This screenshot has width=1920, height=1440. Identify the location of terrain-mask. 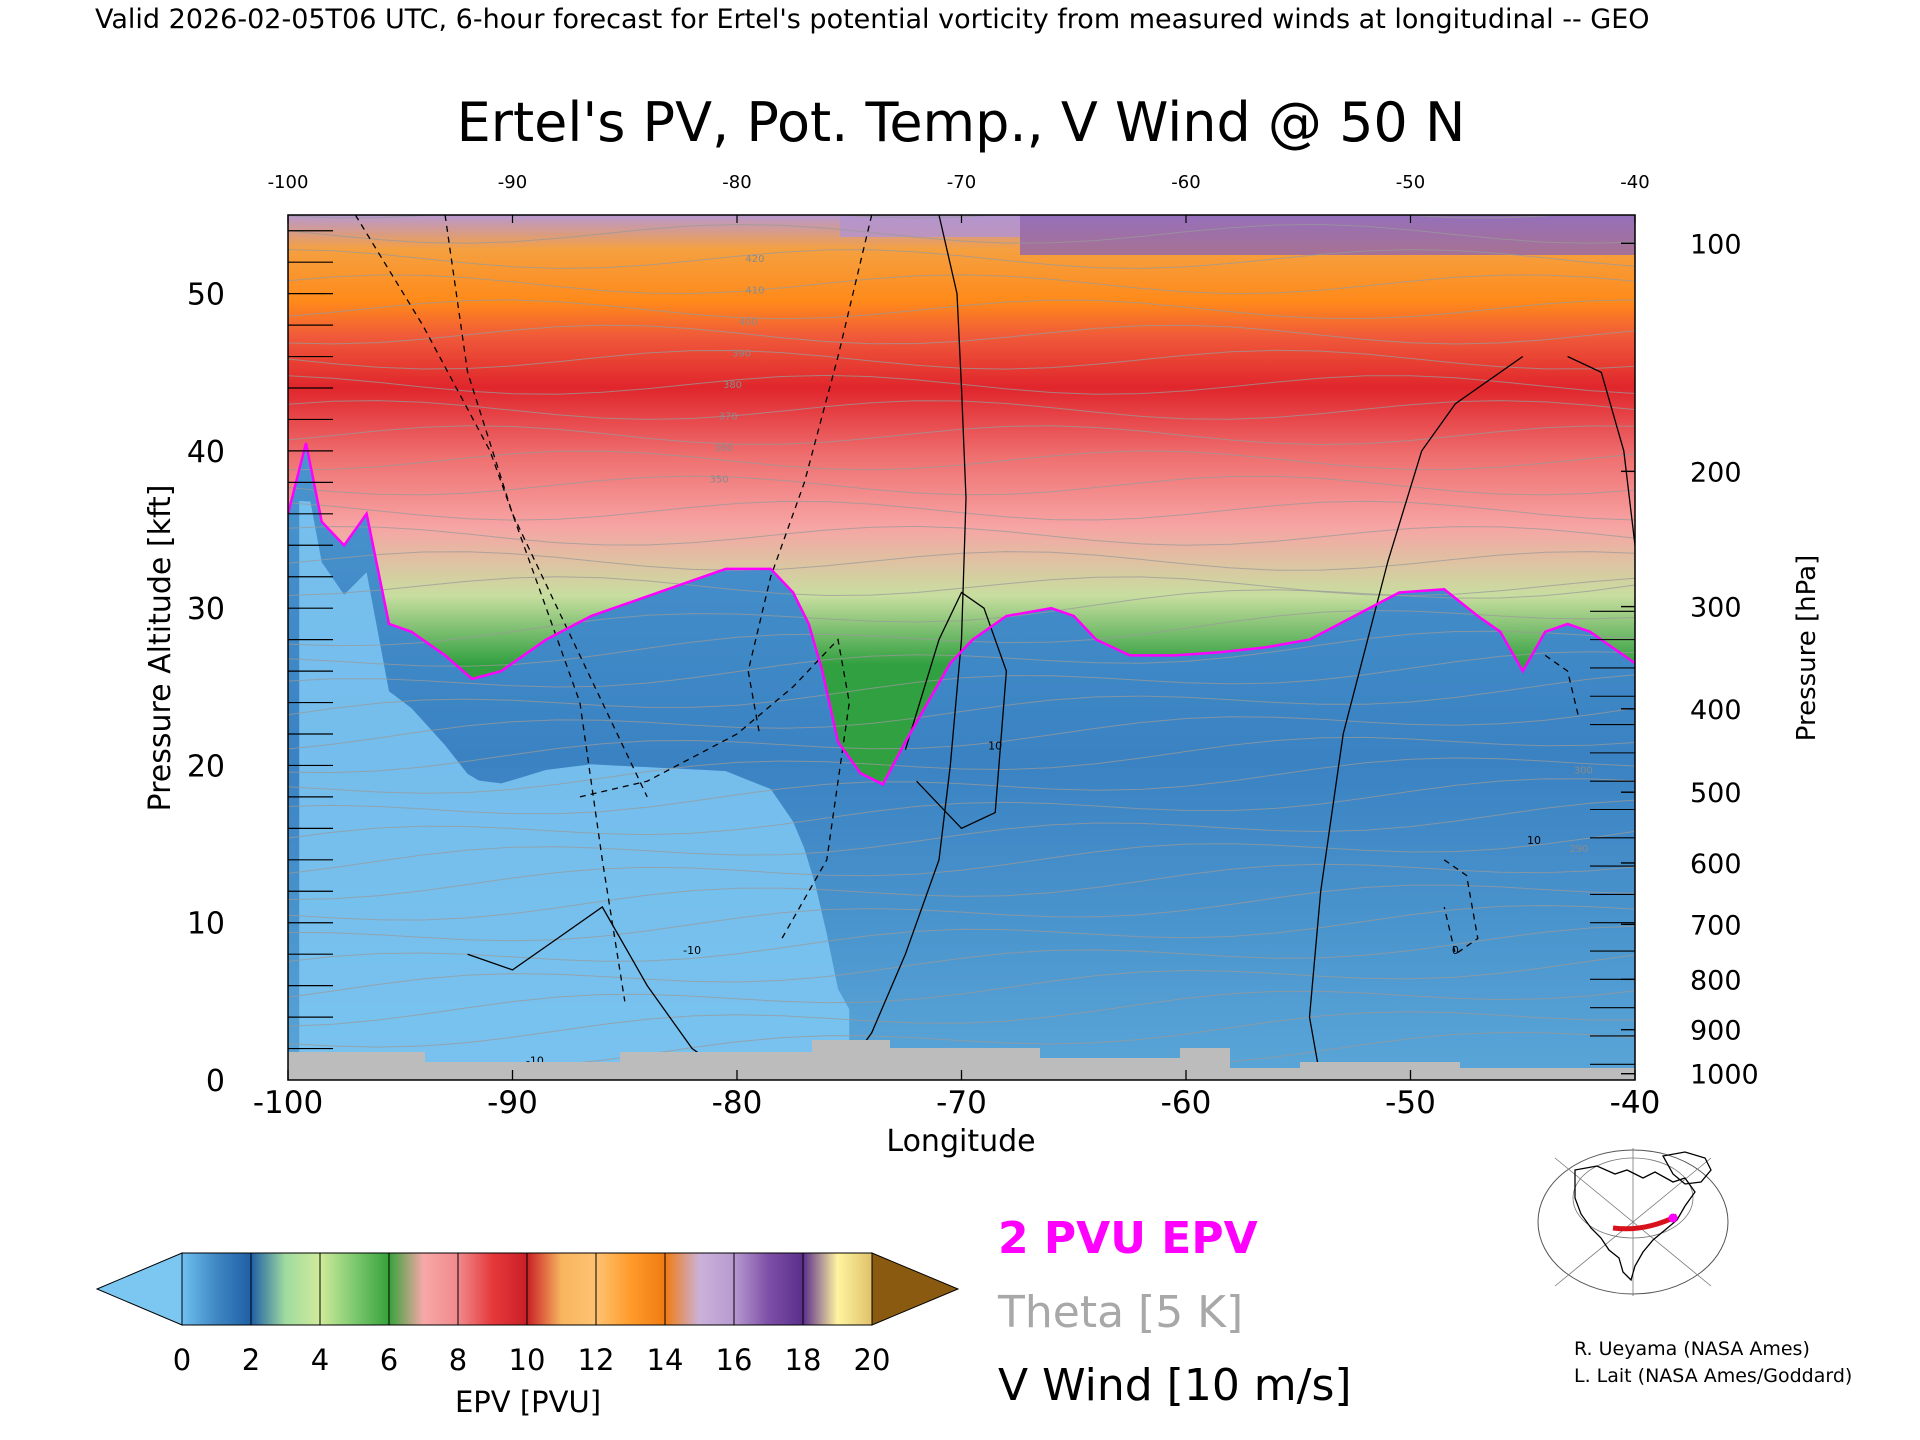
(961, 1060).